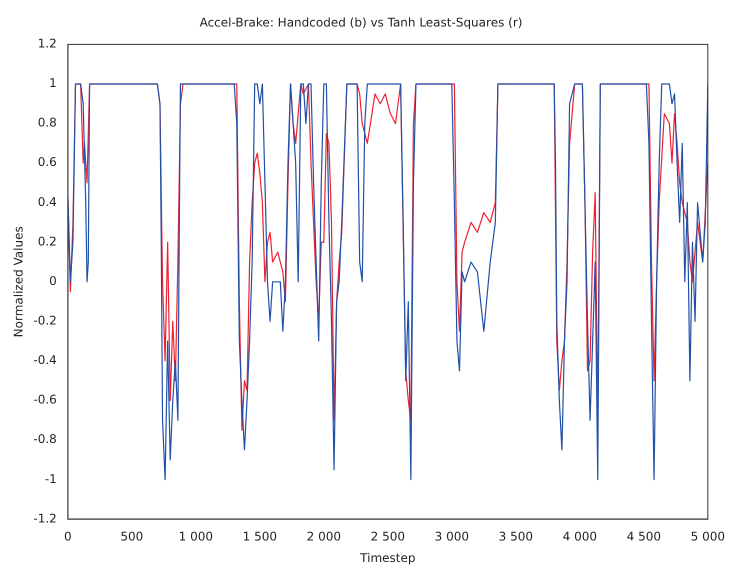  Describe the element at coordinates (132, 537) in the screenshot. I see `x-tick-label: 500` at that location.